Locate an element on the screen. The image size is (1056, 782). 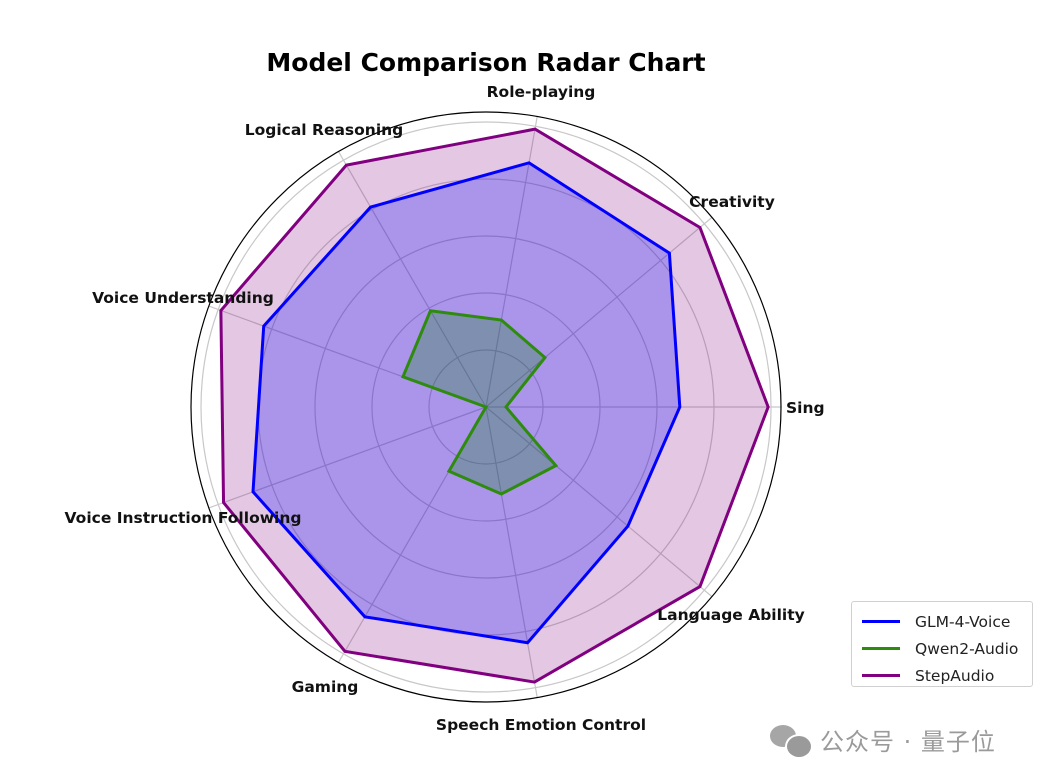
legend-swatch-stepaudio is located at coordinates (881, 675).